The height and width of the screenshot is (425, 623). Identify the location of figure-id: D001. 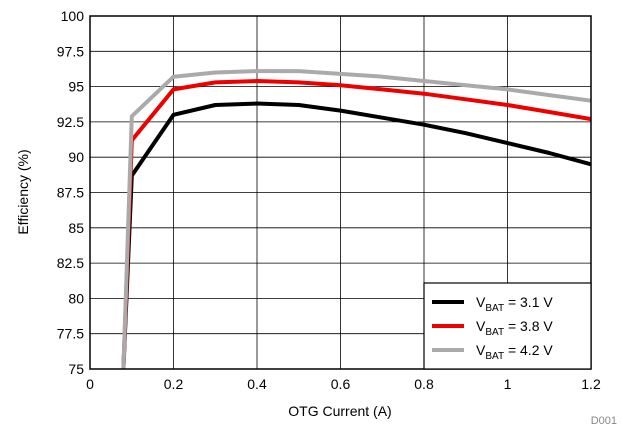
(604, 420).